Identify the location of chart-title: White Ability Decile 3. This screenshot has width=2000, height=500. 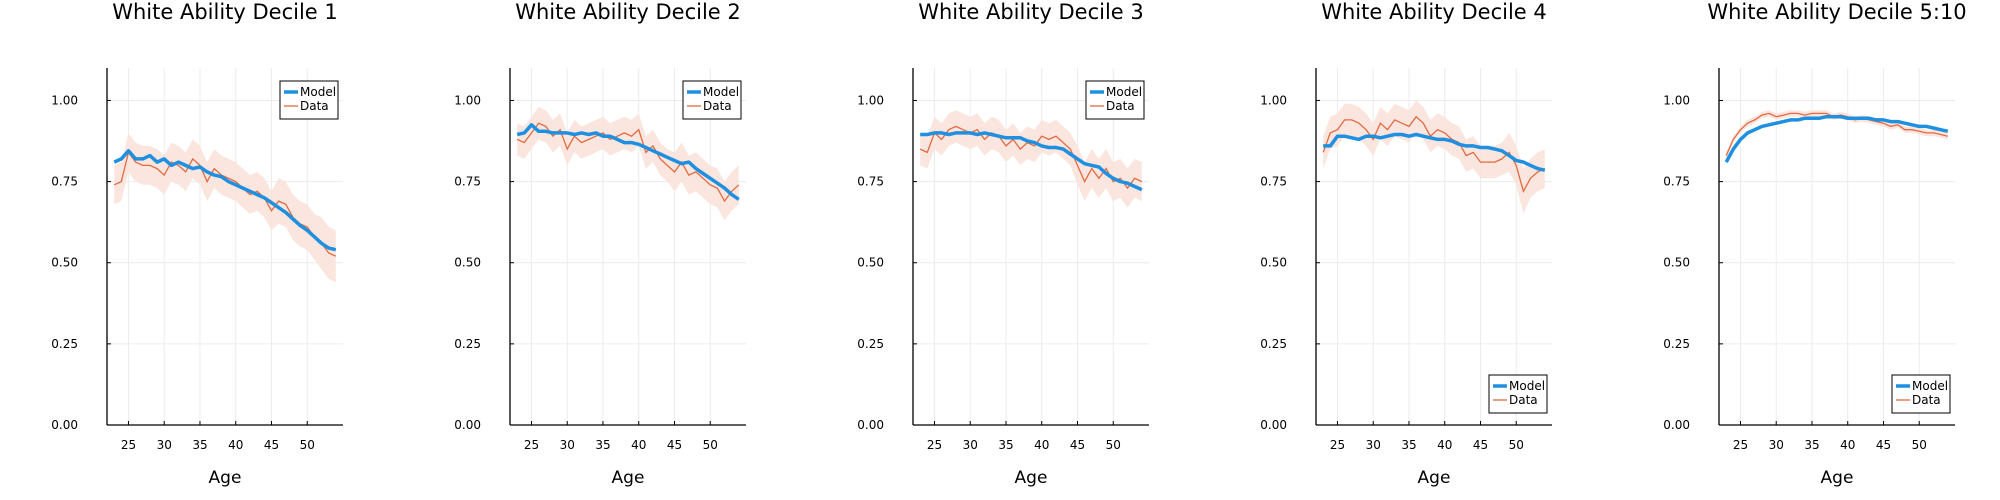
(1031, 12).